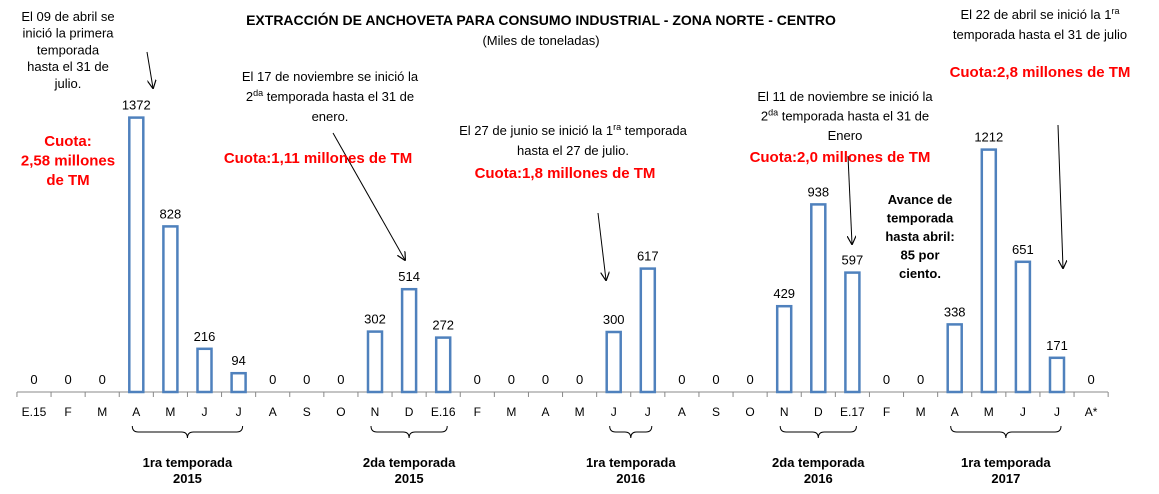 The image size is (1159, 494). What do you see at coordinates (68, 141) in the screenshot?
I see `annotation: Cuota:` at bounding box center [68, 141].